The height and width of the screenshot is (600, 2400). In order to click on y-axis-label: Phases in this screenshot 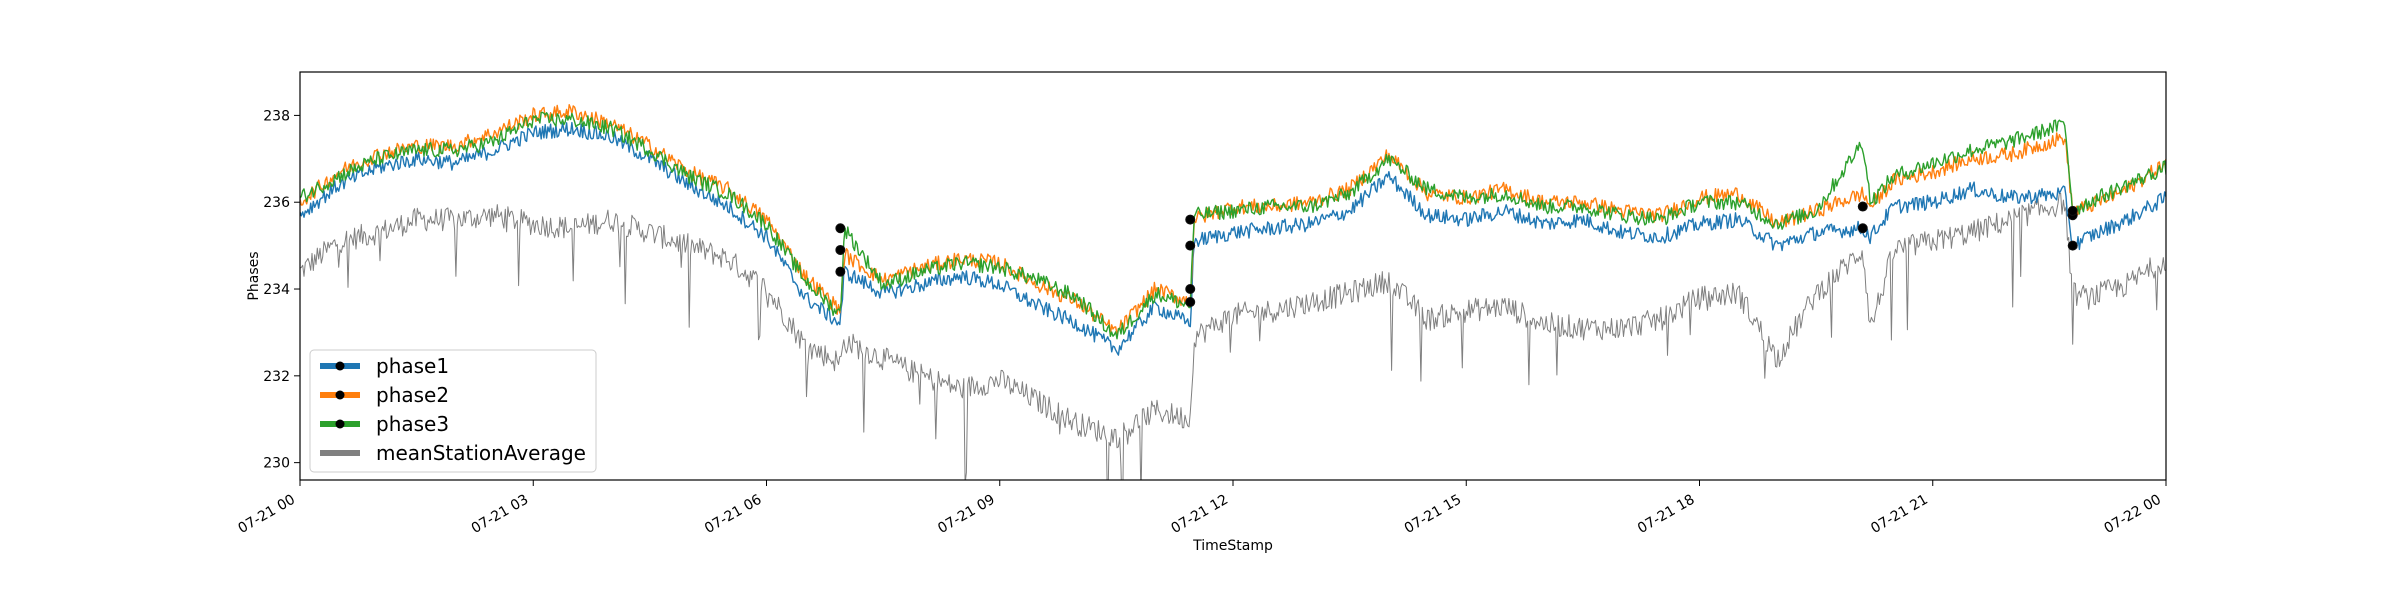, I will do `click(254, 275)`.